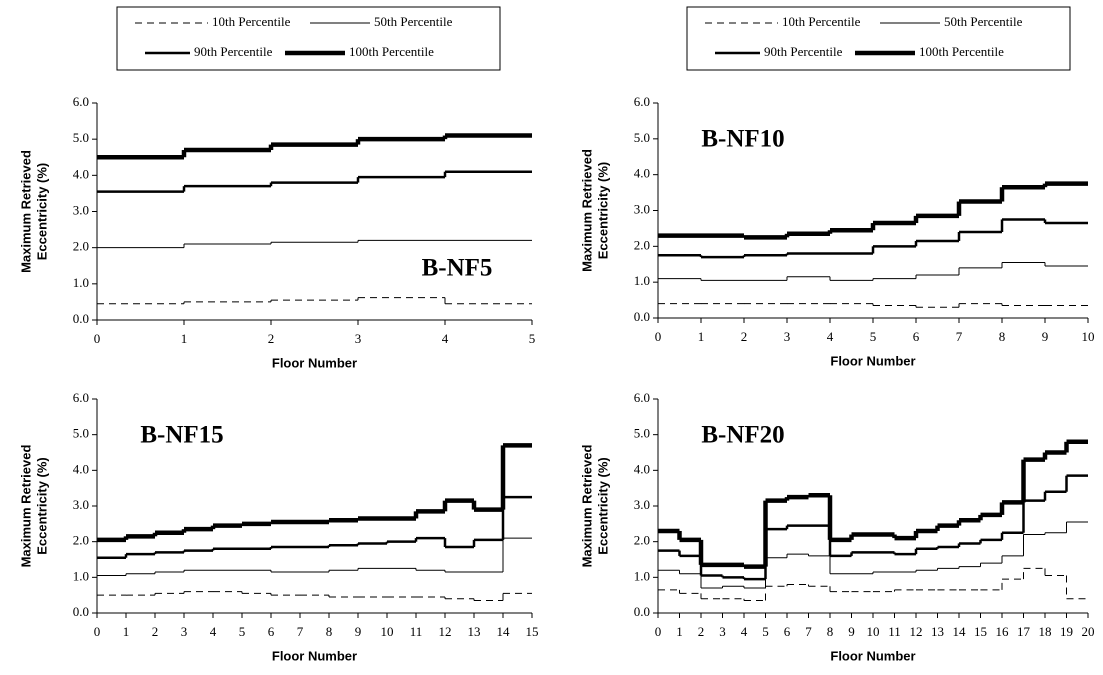 The height and width of the screenshot is (675, 1103). Describe the element at coordinates (1088, 631) in the screenshot. I see `x-tick-label: 20` at that location.